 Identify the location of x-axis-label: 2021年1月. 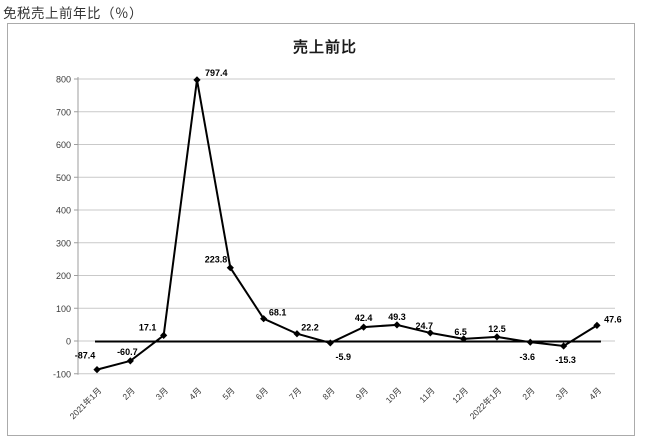
(86, 403).